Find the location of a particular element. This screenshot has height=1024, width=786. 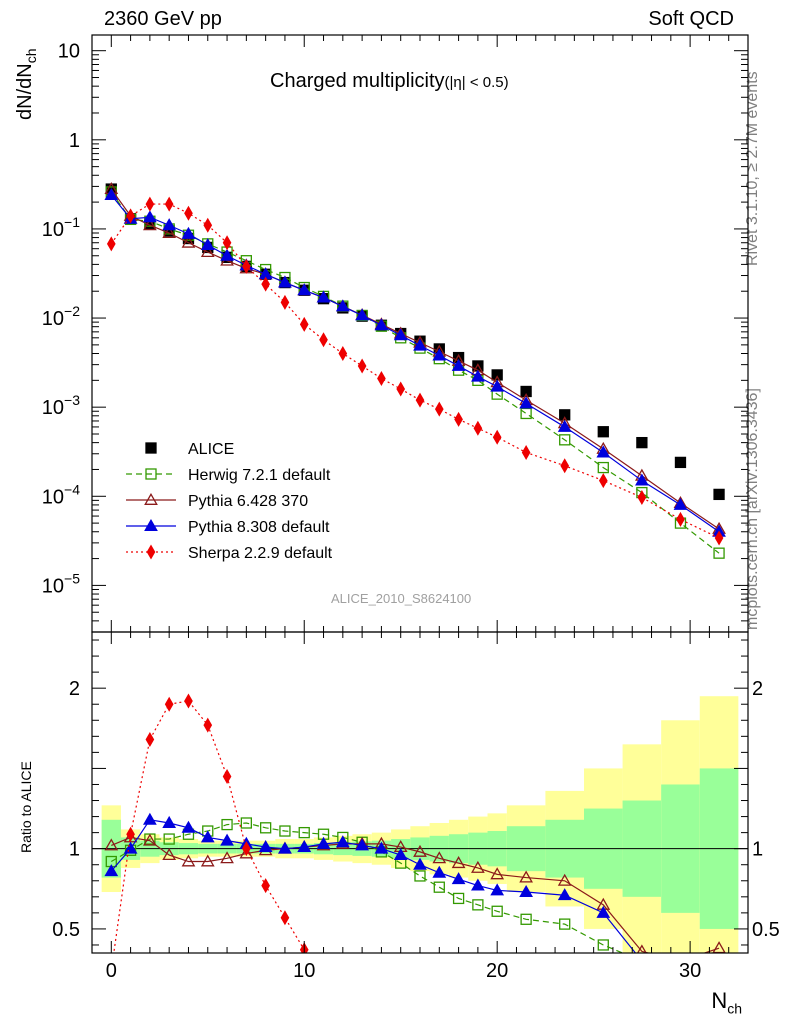

x-tick-label: 20 is located at coordinates (497, 971).